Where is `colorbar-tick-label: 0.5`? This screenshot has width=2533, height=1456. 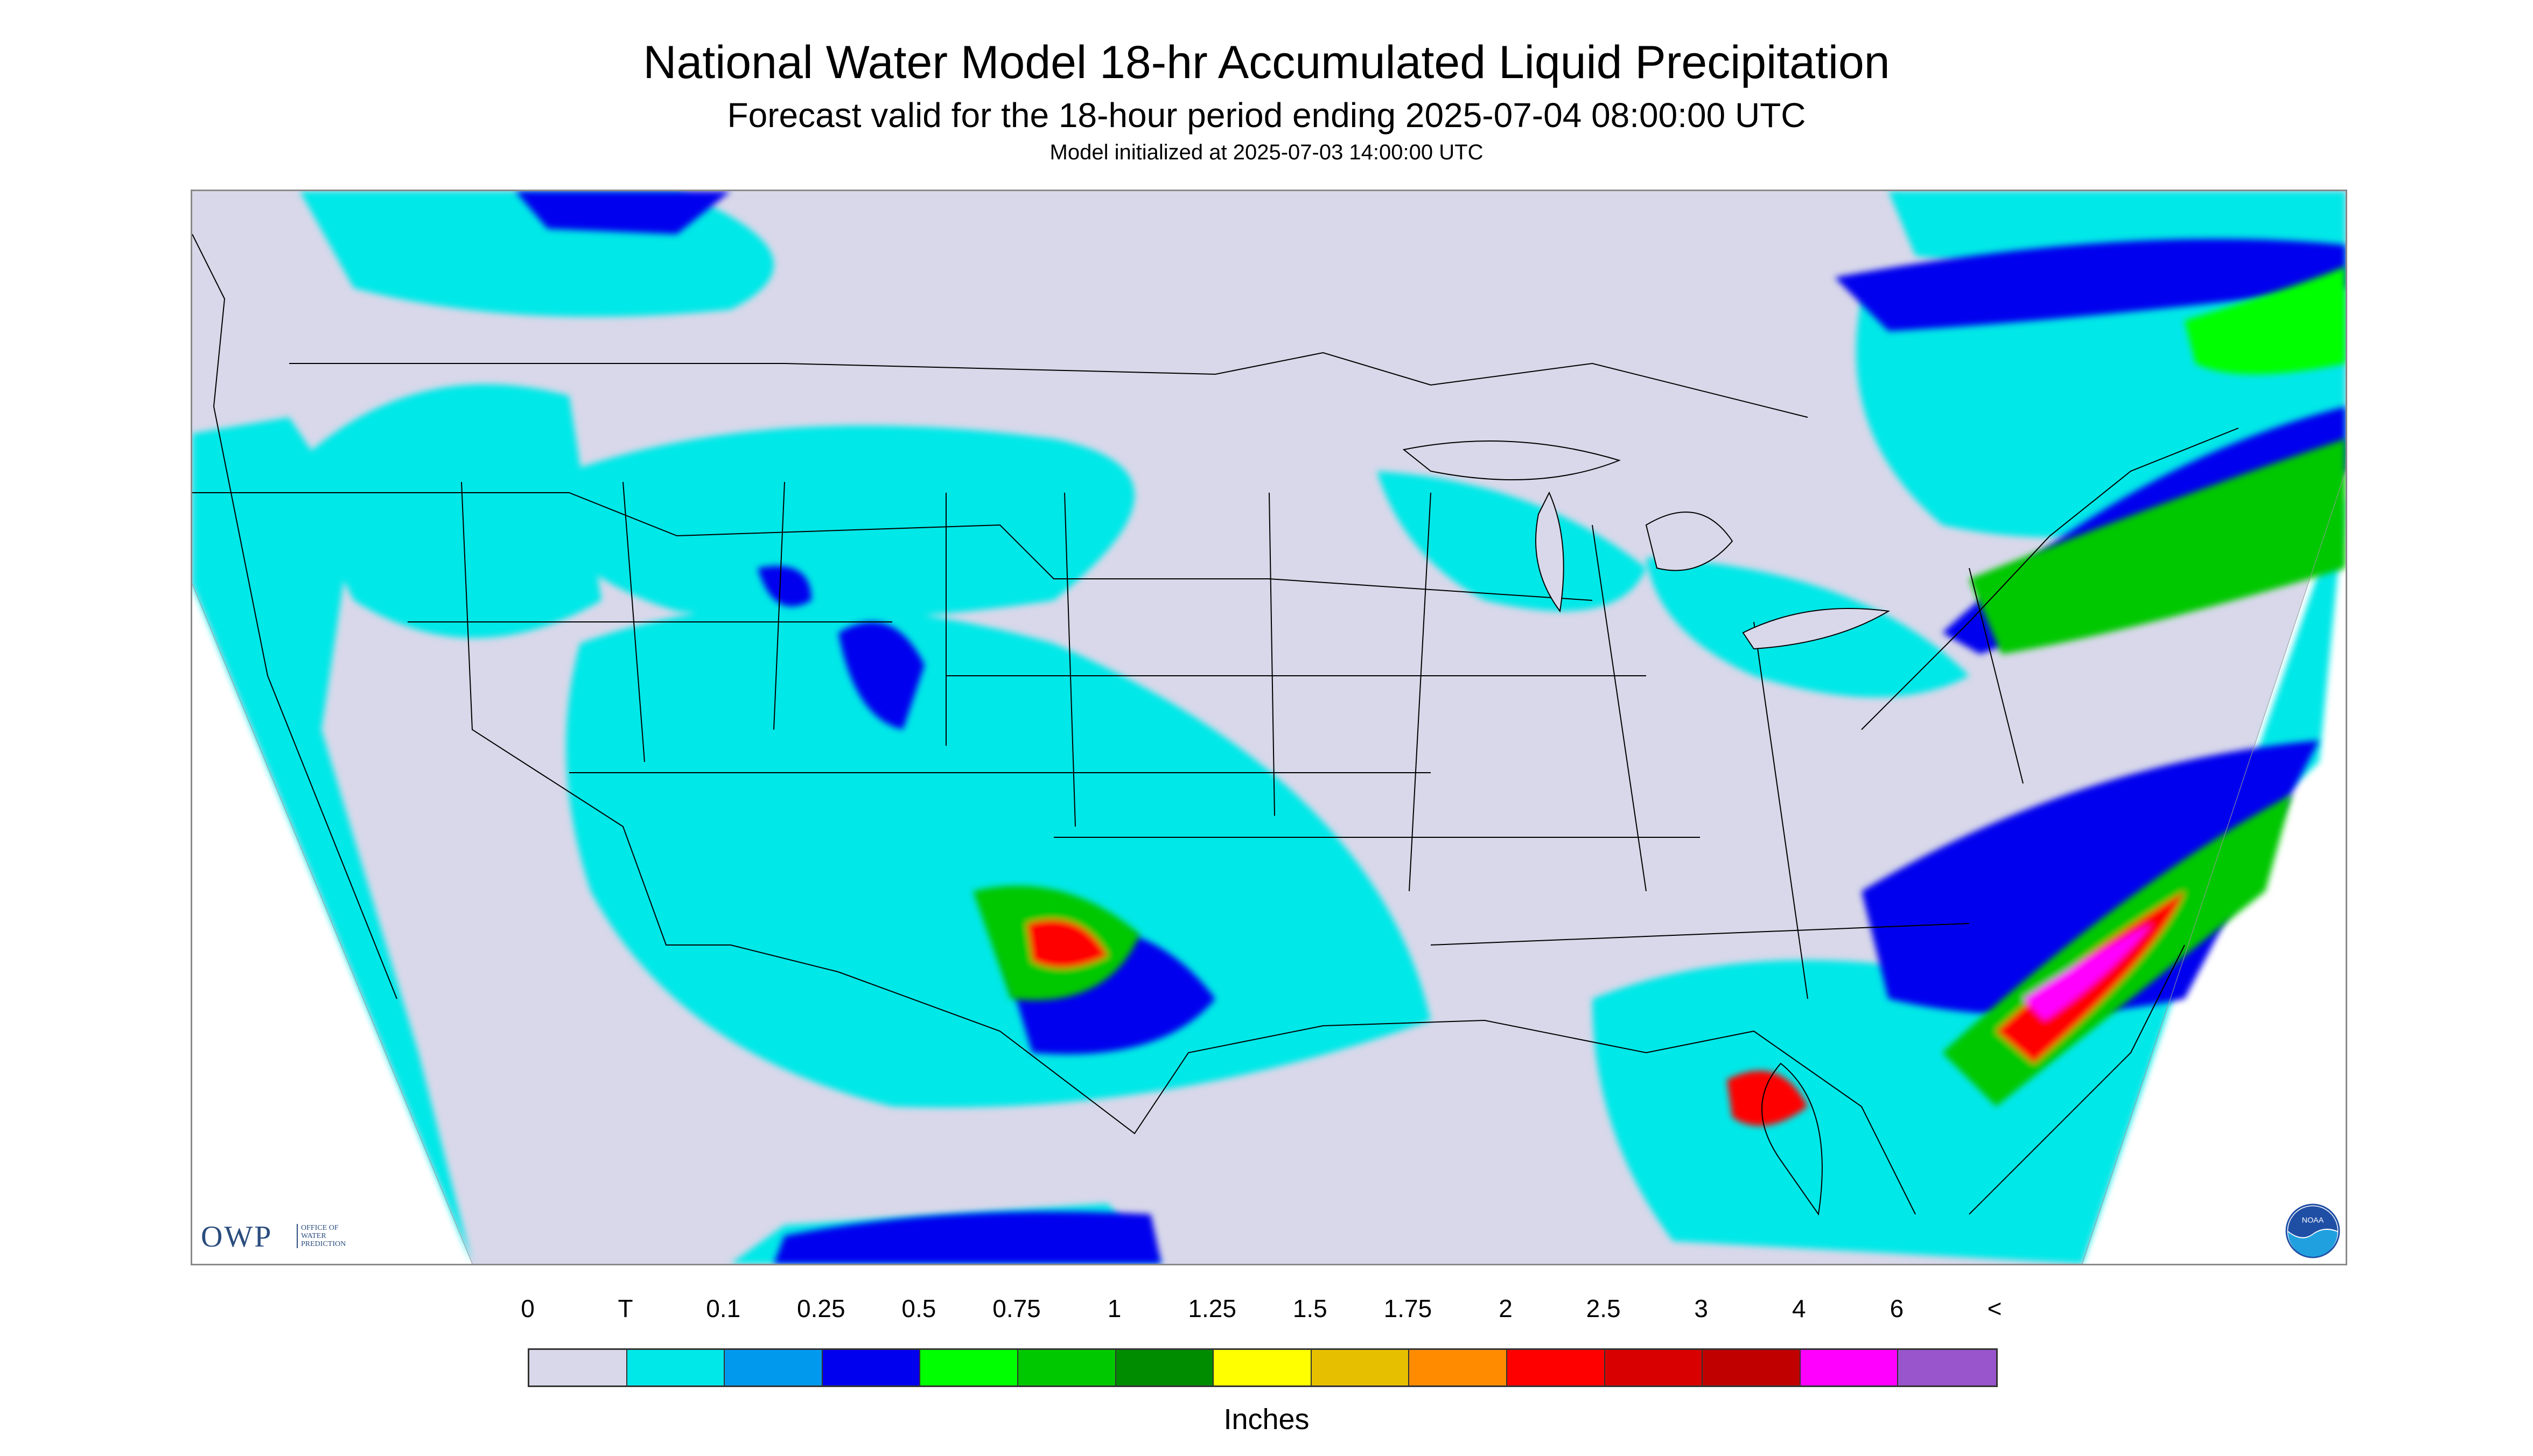 colorbar-tick-label: 0.5 is located at coordinates (918, 1308).